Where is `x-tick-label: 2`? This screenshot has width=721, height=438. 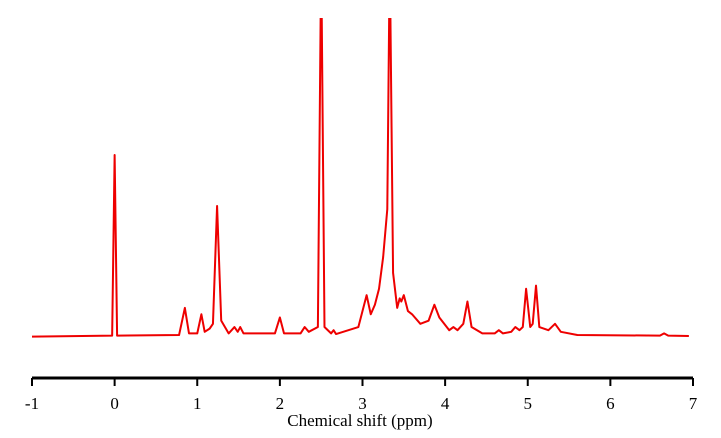
x-tick-label: 2 is located at coordinates (280, 403).